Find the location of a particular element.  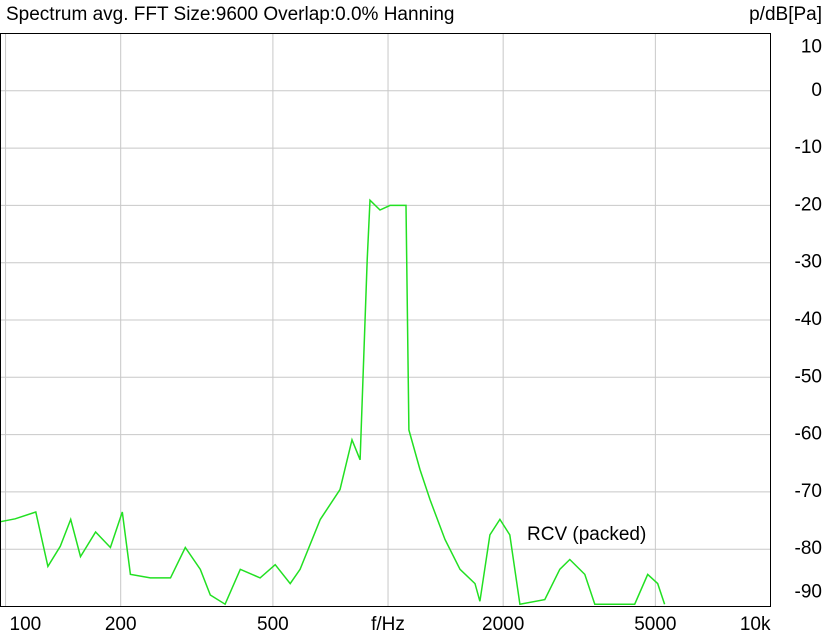

y-tick-label: -60 is located at coordinates (808, 434).